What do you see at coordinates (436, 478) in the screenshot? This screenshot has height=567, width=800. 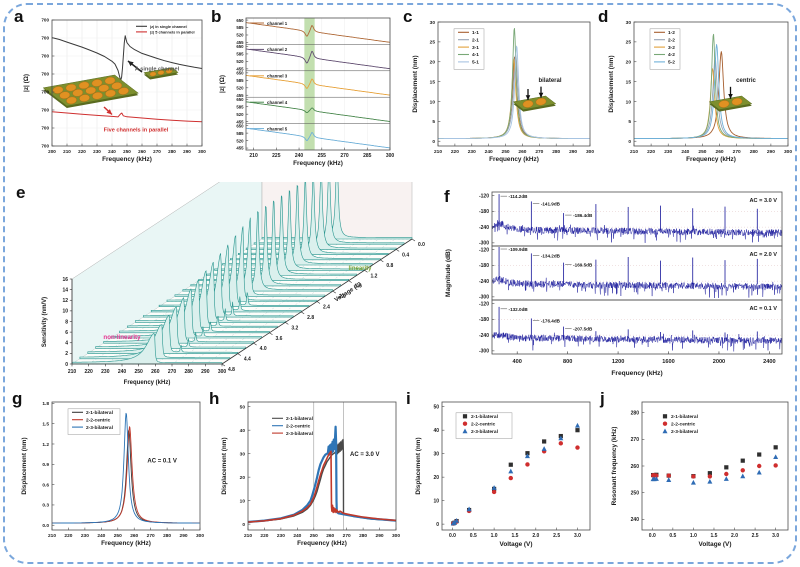 I see `svg-text: 20` at bounding box center [436, 478].